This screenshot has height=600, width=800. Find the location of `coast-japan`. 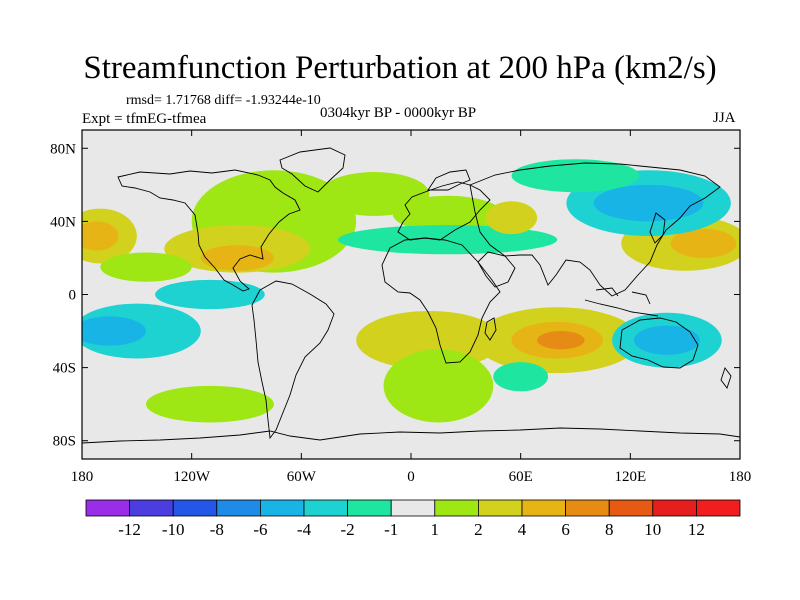

coast-japan is located at coordinates (657, 228).